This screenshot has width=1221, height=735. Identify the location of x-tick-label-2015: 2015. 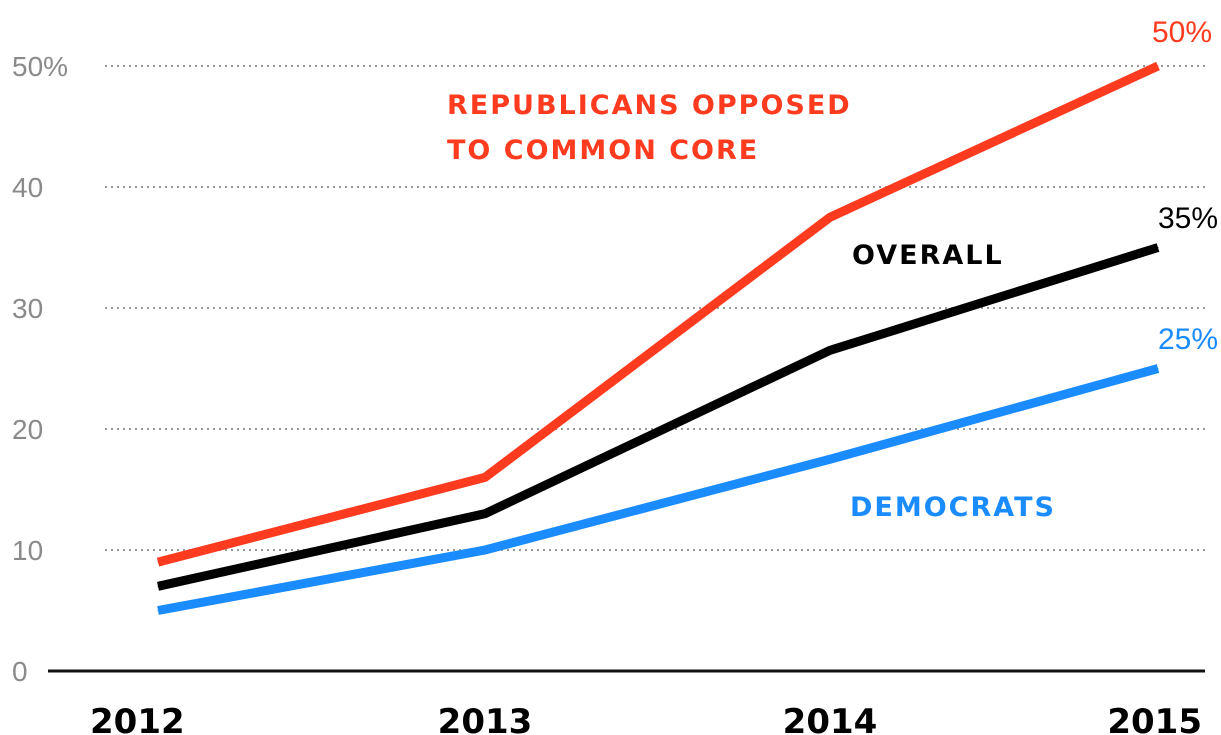
(1154, 718).